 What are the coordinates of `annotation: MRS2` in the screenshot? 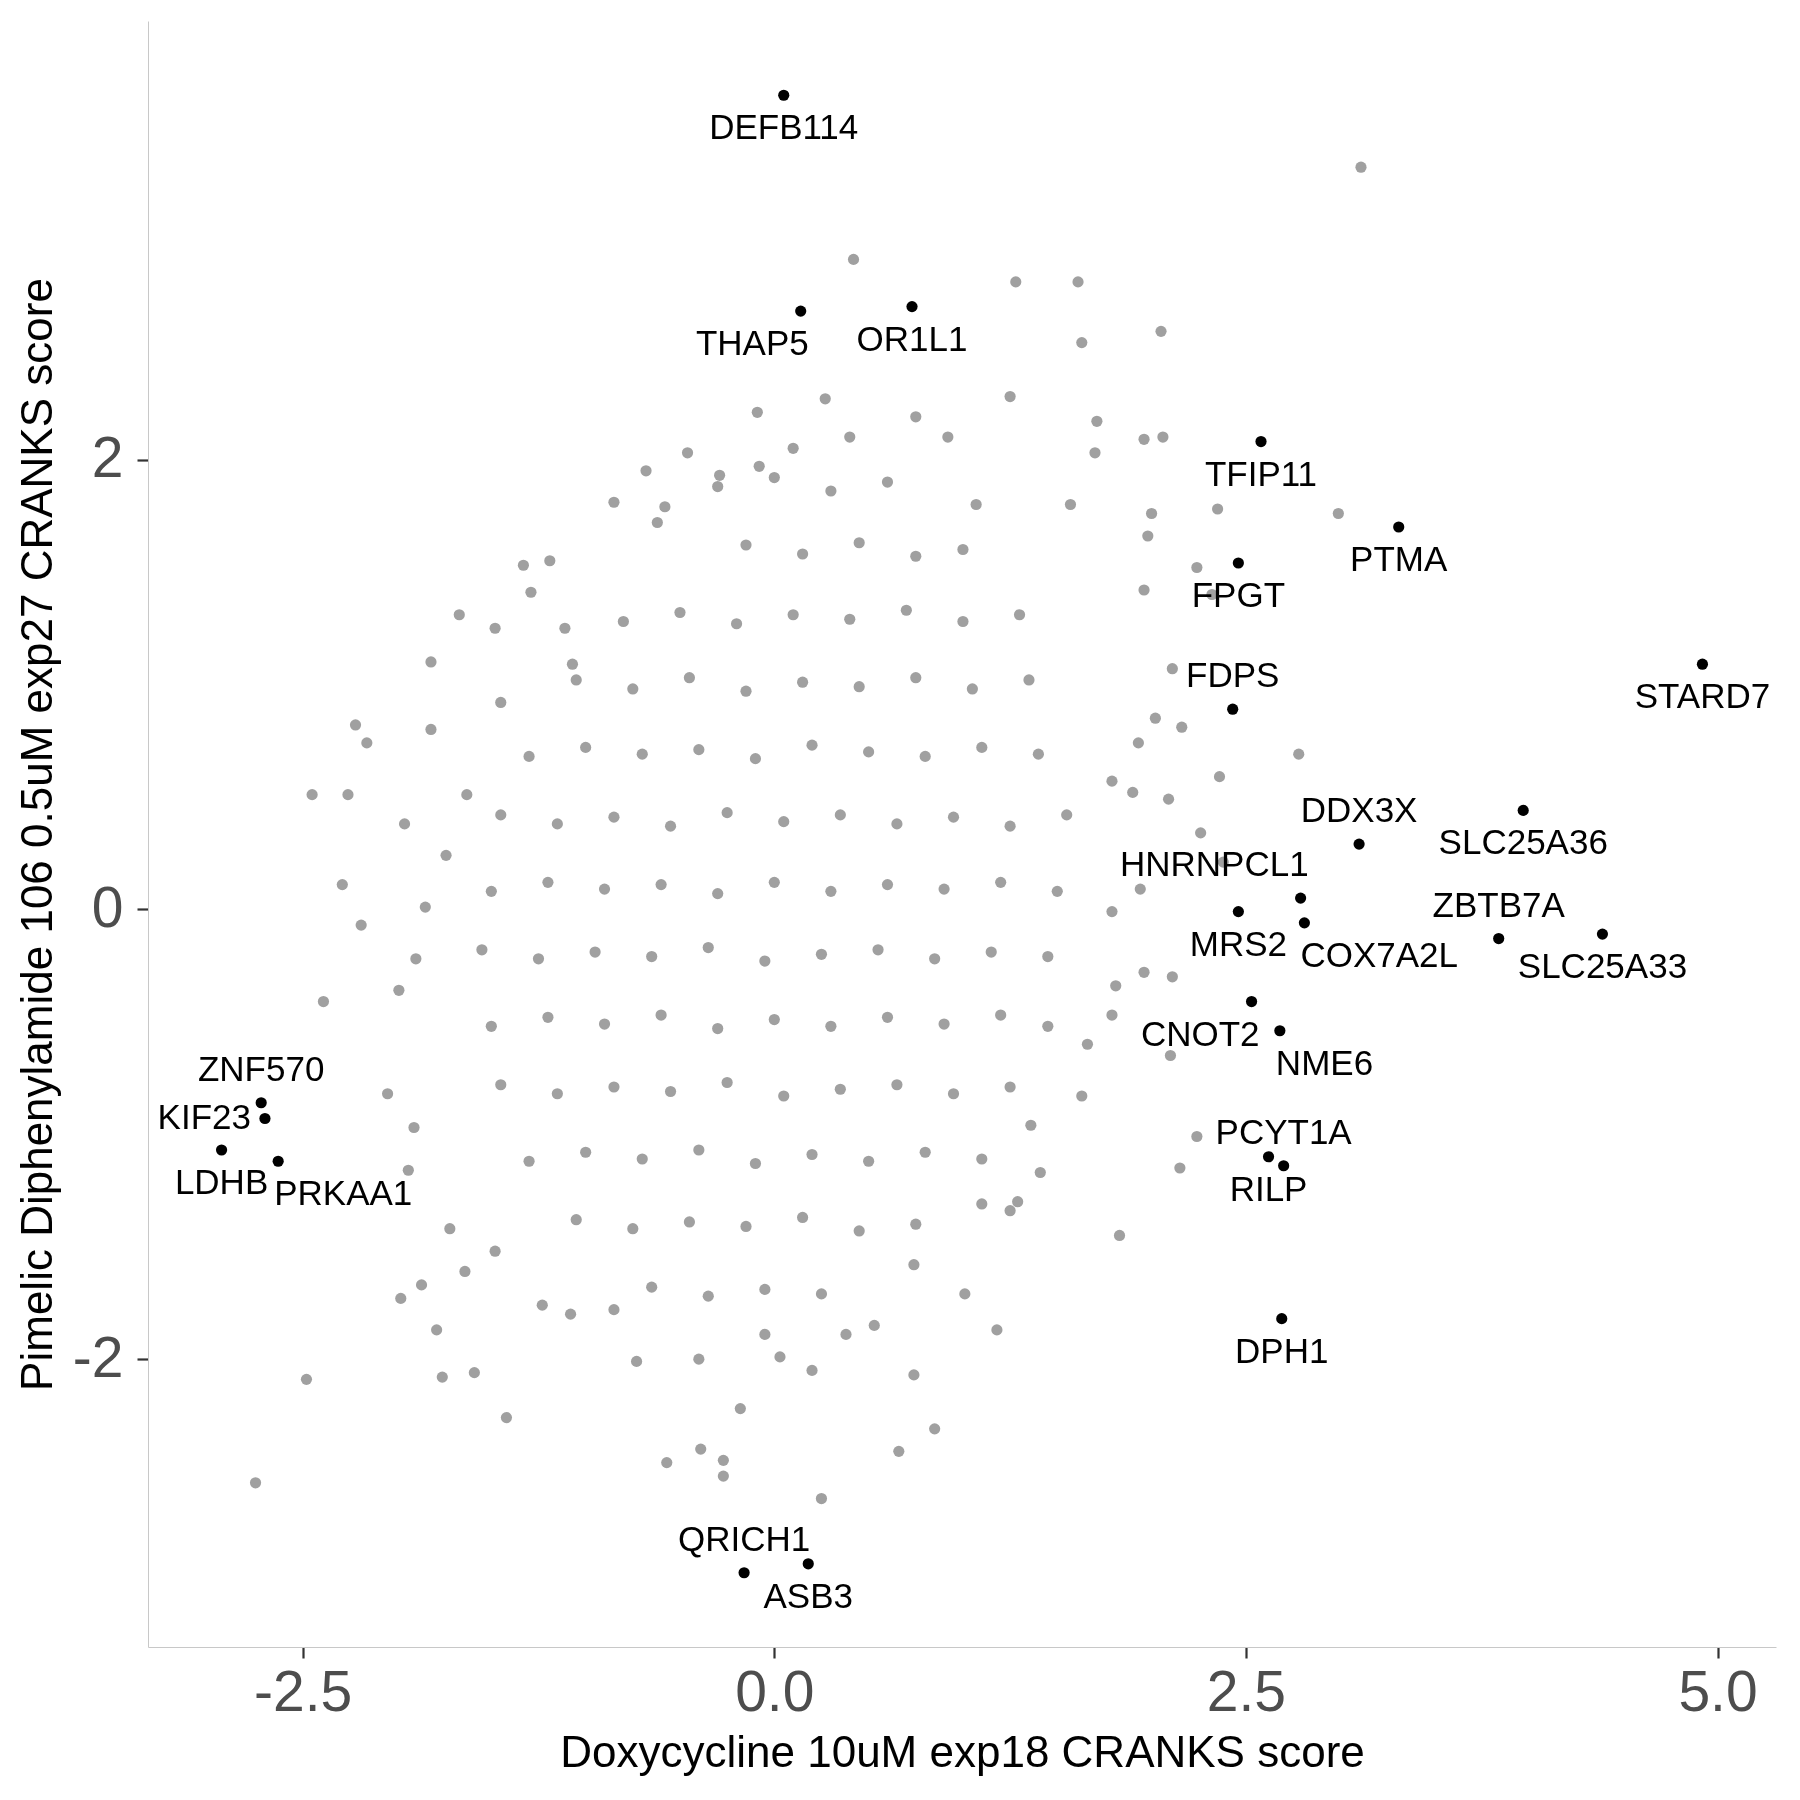 It's located at (1238, 943).